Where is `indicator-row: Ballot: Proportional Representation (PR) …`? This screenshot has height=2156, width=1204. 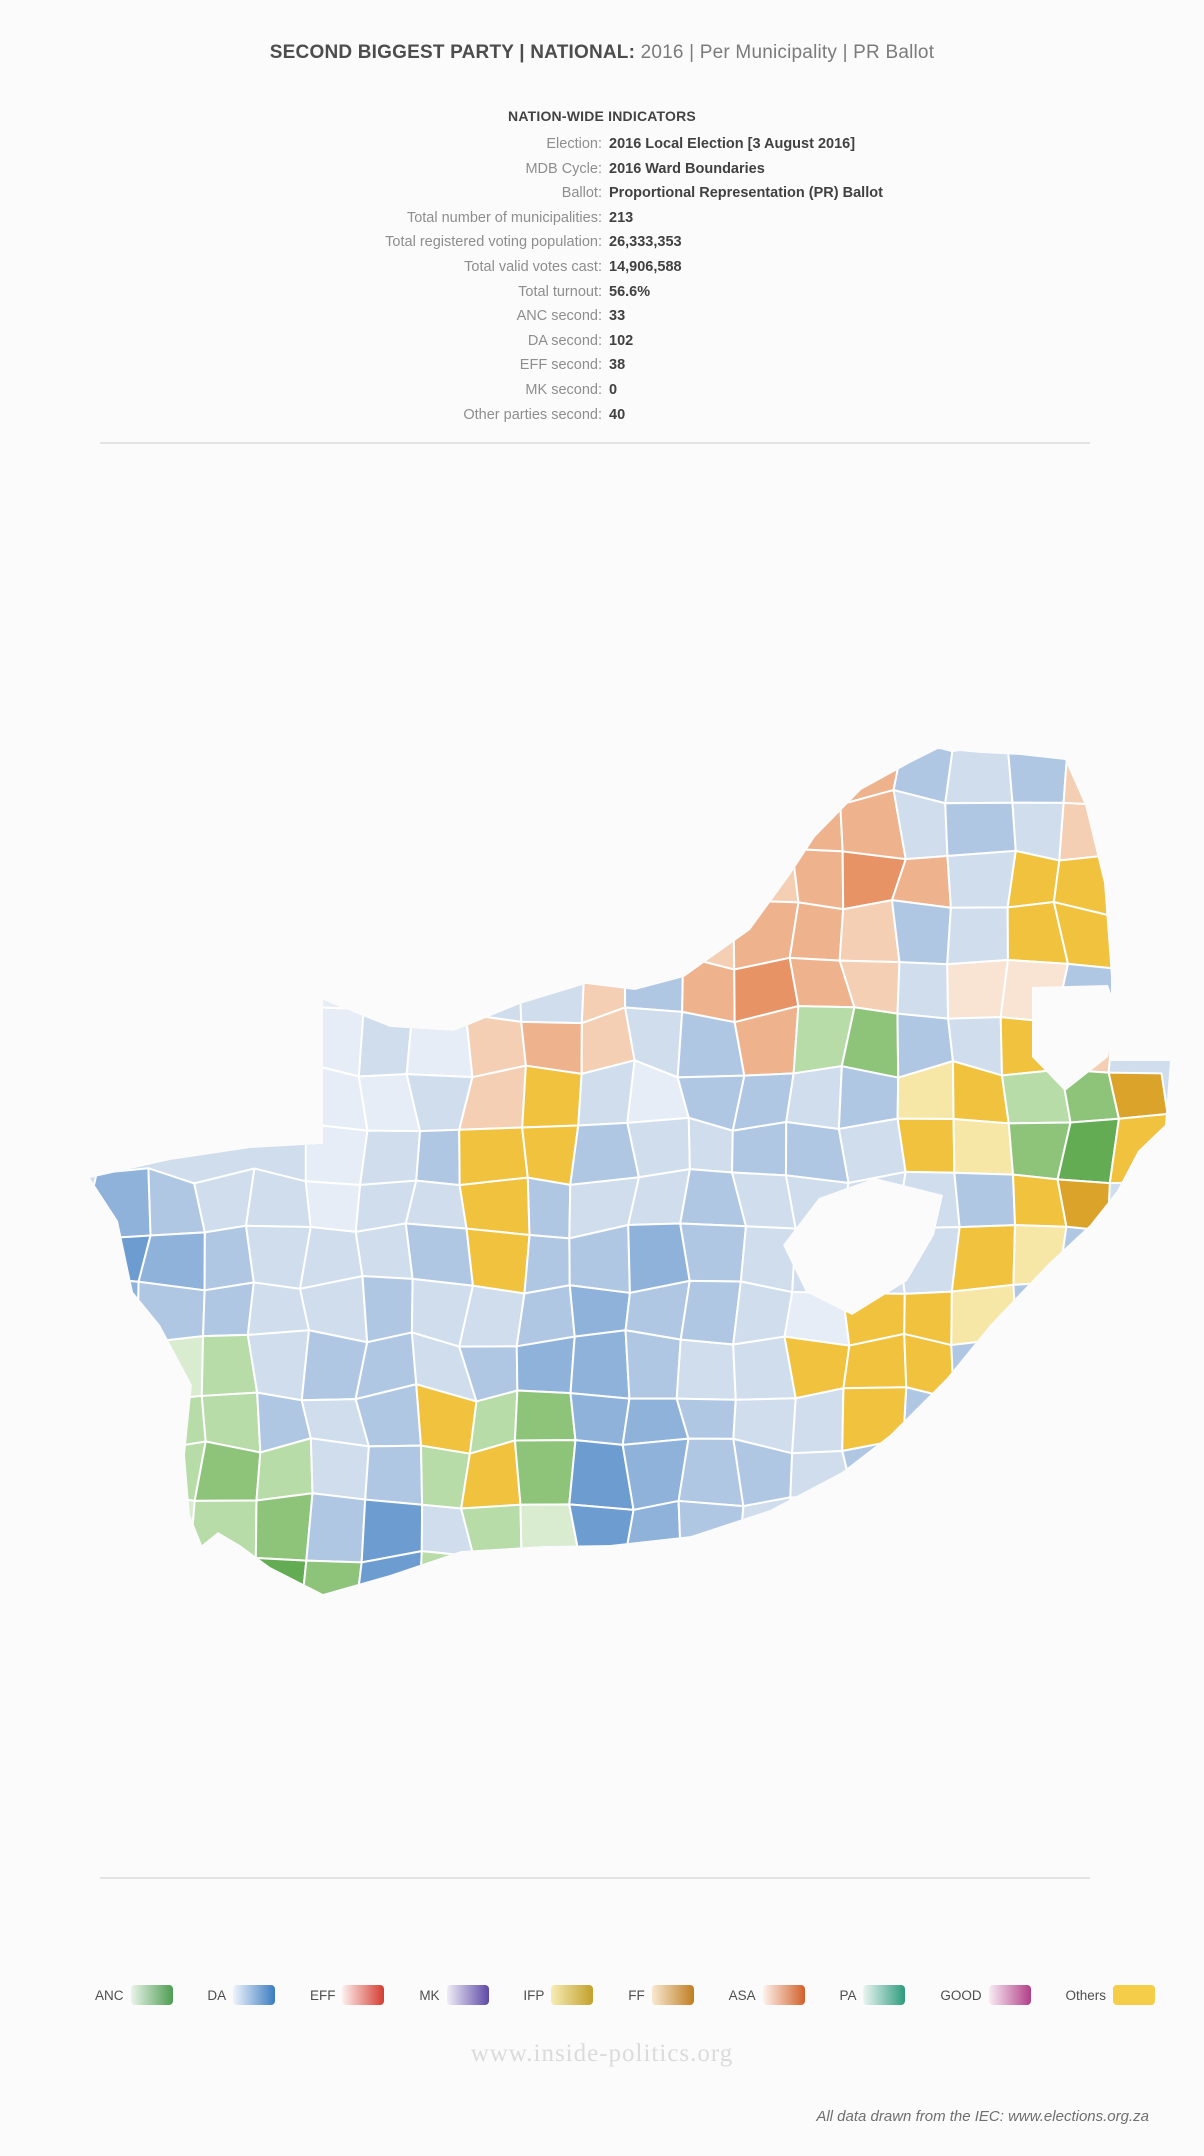 indicator-row: Ballot: Proportional Representation (PR) … is located at coordinates (602, 193).